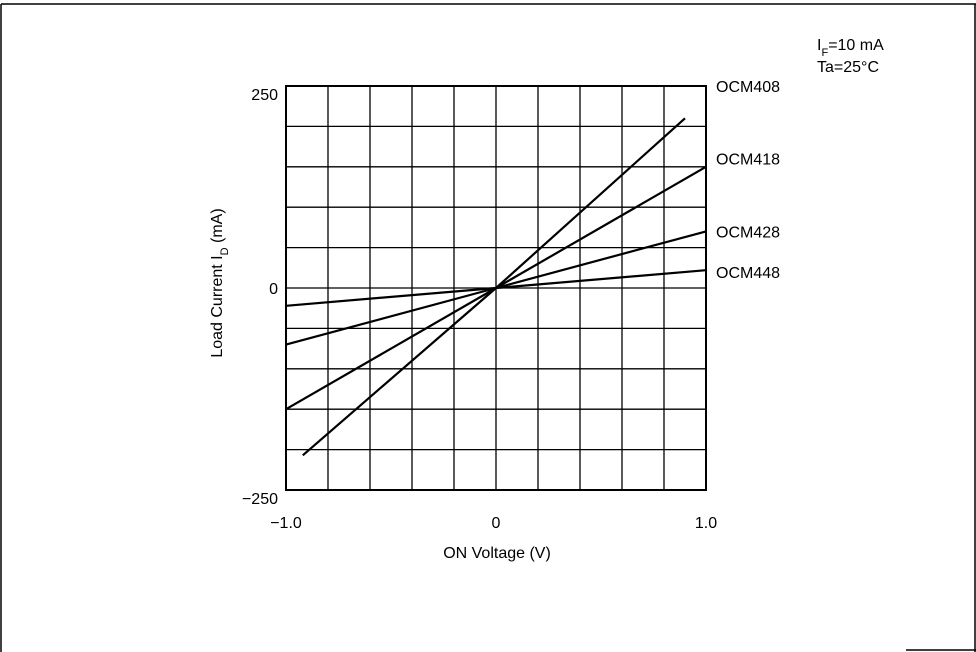  I want to click on series-label-ocm418: OCM418, so click(748, 160).